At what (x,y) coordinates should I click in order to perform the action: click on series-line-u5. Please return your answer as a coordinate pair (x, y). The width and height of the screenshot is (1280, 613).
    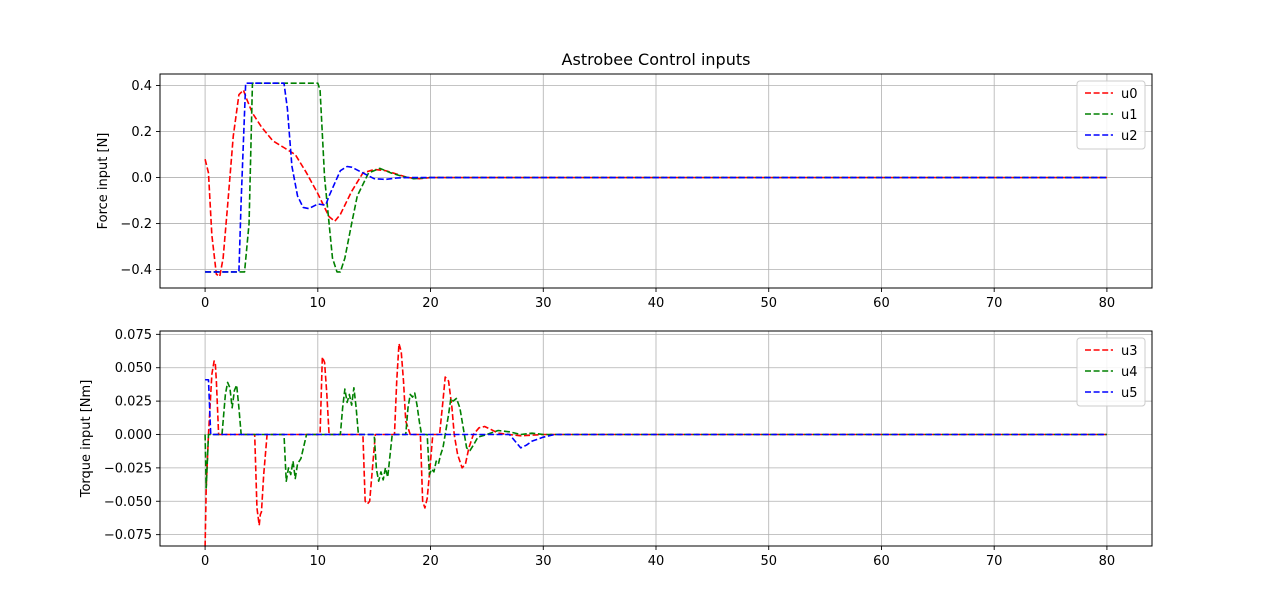
    Looking at the image, I should click on (656, 413).